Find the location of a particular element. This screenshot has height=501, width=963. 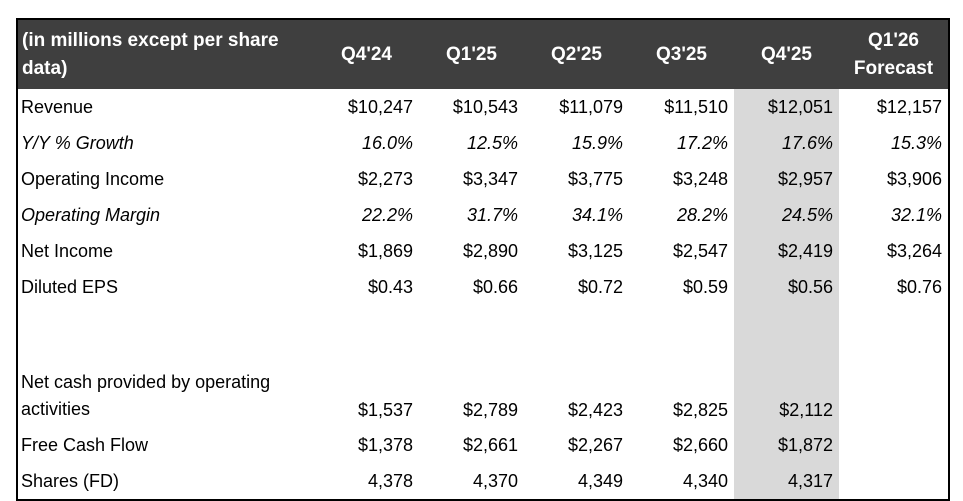

row-value: $10,543 is located at coordinates (485, 107).